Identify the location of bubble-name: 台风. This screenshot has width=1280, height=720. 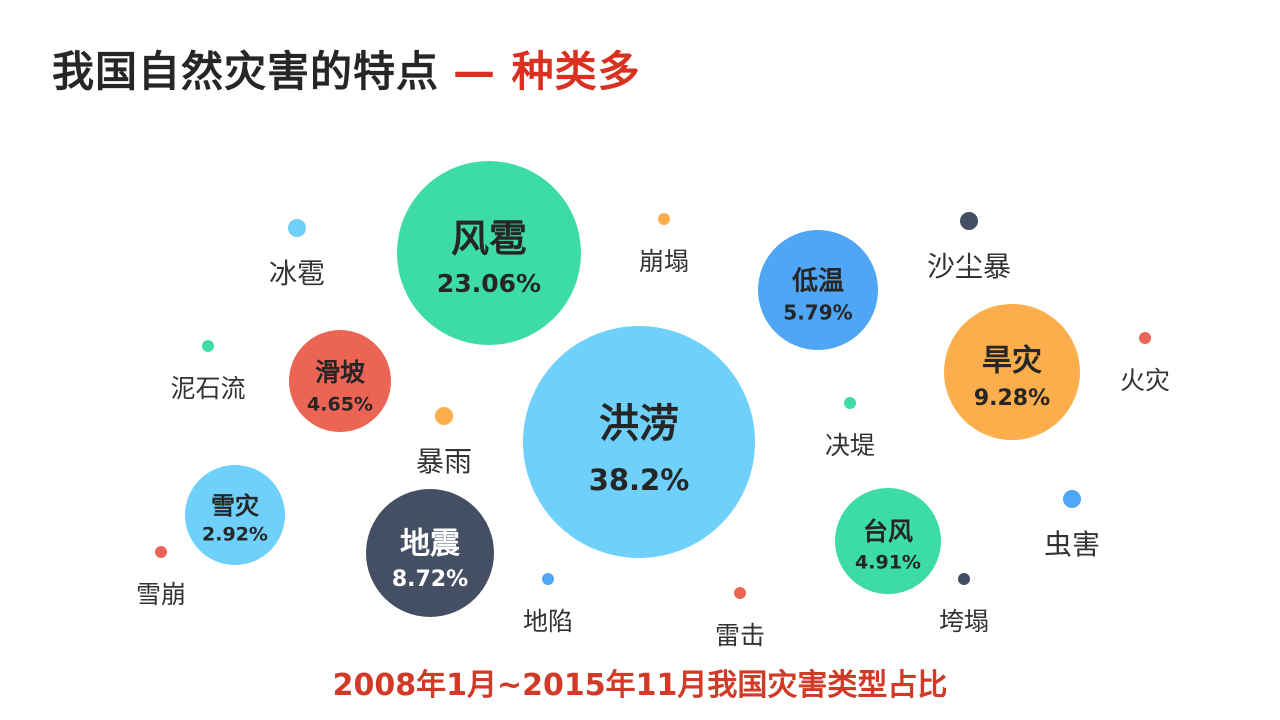
(888, 531).